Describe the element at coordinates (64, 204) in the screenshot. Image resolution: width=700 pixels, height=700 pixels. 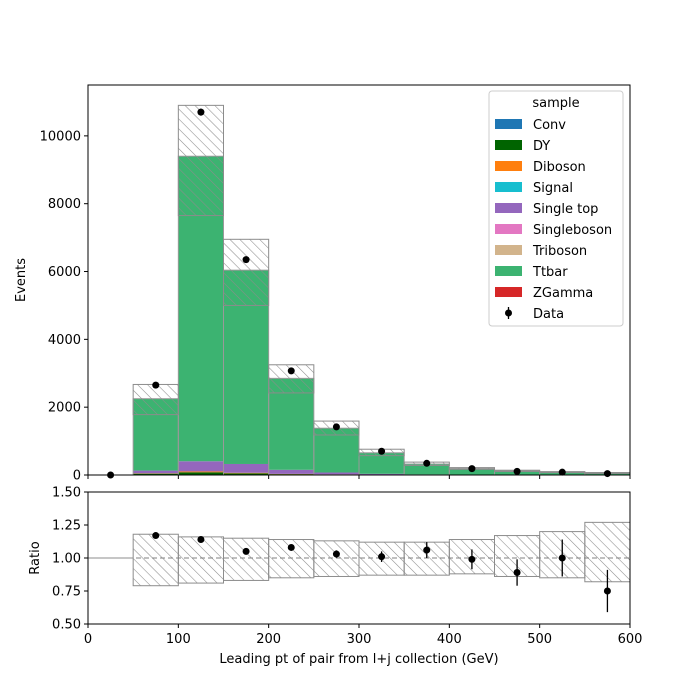
I see `main-ytick-label-4: 8000` at that location.